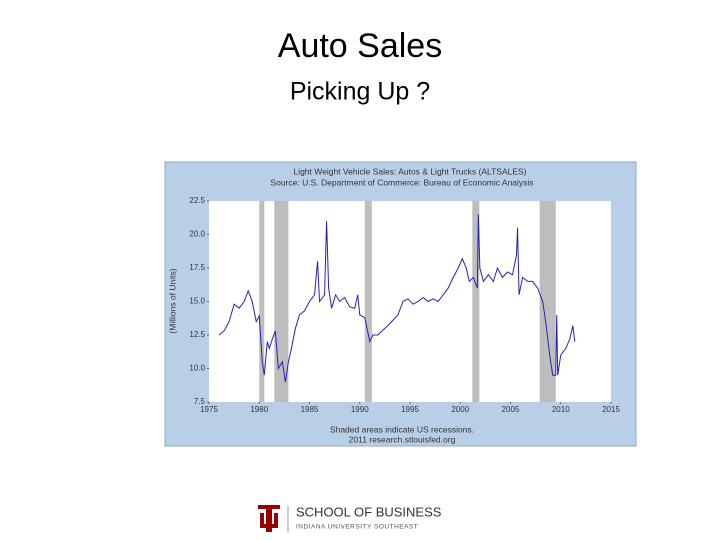 The height and width of the screenshot is (540, 720). Describe the element at coordinates (357, 527) in the screenshot. I see `university-name: INDIANA UNIVERSITY SOUTHEAST` at that location.